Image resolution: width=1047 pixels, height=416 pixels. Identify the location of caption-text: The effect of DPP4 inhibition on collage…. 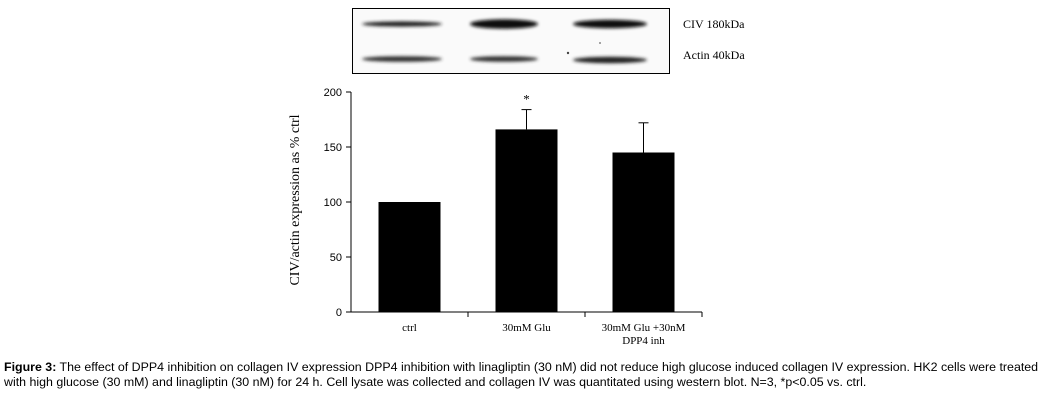
(521, 374).